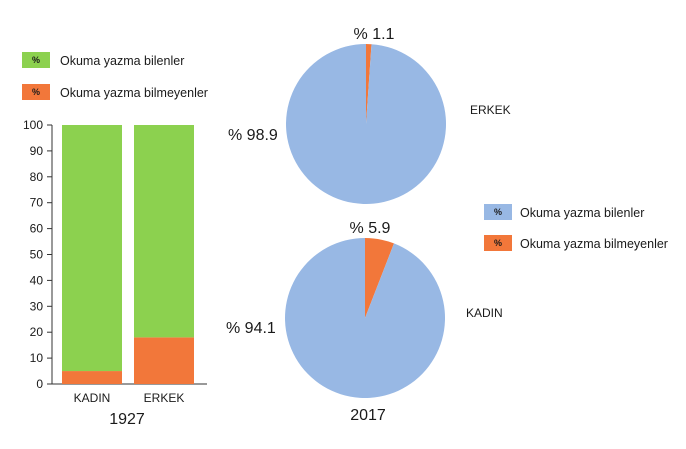 The width and height of the screenshot is (686, 449). What do you see at coordinates (370, 228) in the screenshot?
I see `pie-kadin-label-illiterate: % 5.9` at bounding box center [370, 228].